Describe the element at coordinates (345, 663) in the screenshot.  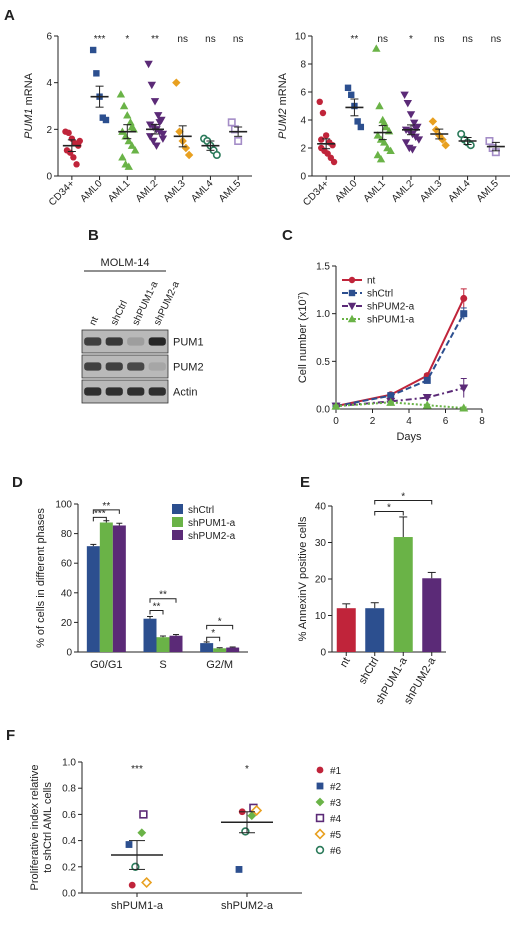
I see `x-tick-label: nt` at that location.